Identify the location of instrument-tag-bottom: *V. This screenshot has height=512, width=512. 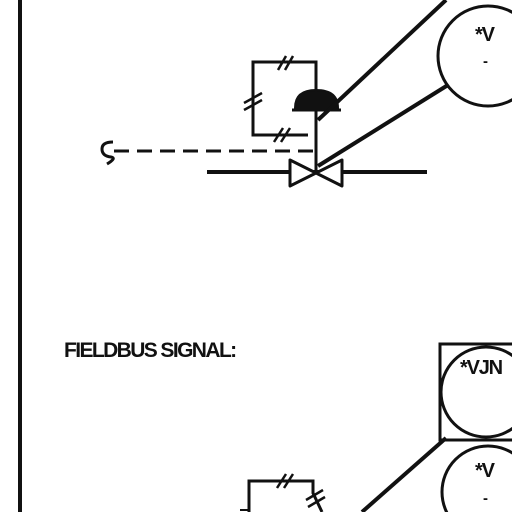
(485, 471).